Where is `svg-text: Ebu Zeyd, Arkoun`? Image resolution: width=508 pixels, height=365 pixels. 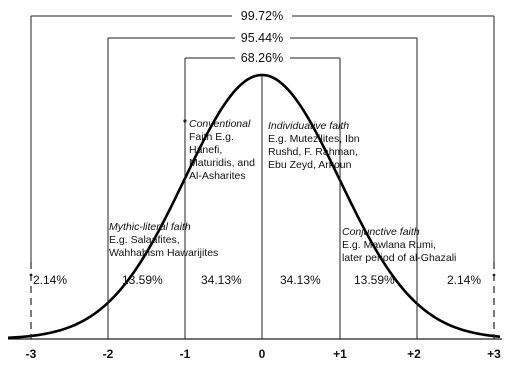 svg-text: Ebu Zeyd, Arkoun is located at coordinates (310, 165).